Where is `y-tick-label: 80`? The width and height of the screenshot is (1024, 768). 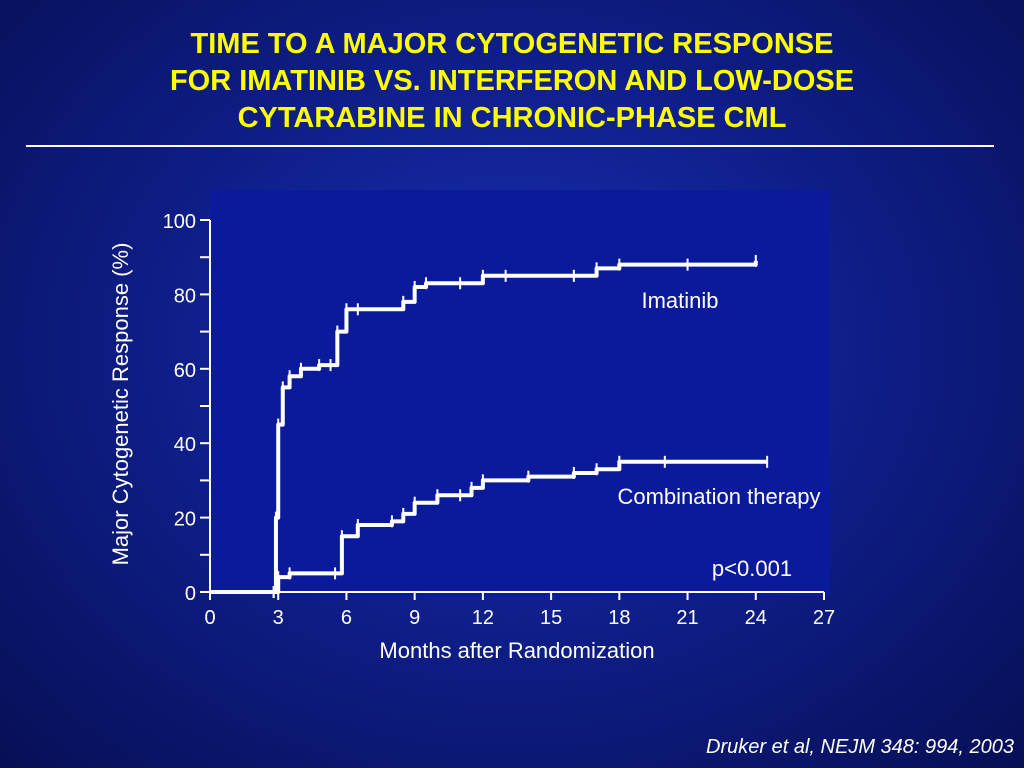
y-tick-label: 80 is located at coordinates (185, 296).